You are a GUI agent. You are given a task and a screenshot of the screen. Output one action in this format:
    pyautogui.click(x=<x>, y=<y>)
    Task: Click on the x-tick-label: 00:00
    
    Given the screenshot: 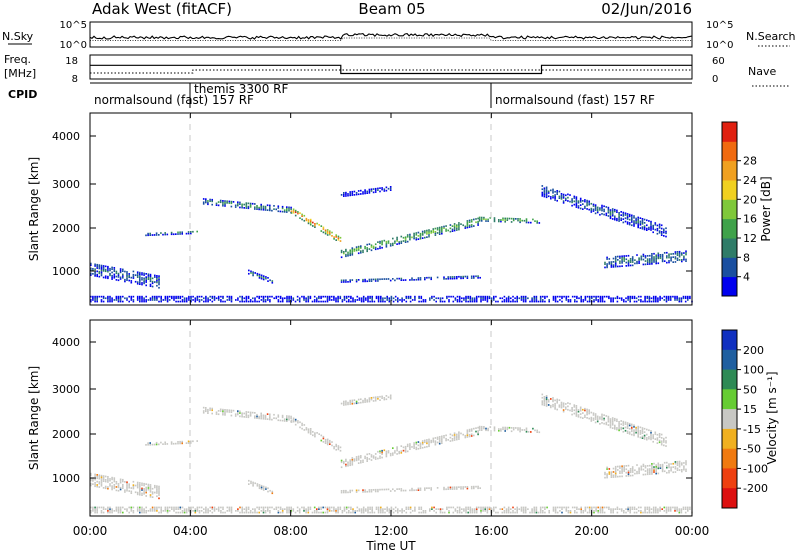 What is the action you would take?
    pyautogui.click(x=692, y=531)
    